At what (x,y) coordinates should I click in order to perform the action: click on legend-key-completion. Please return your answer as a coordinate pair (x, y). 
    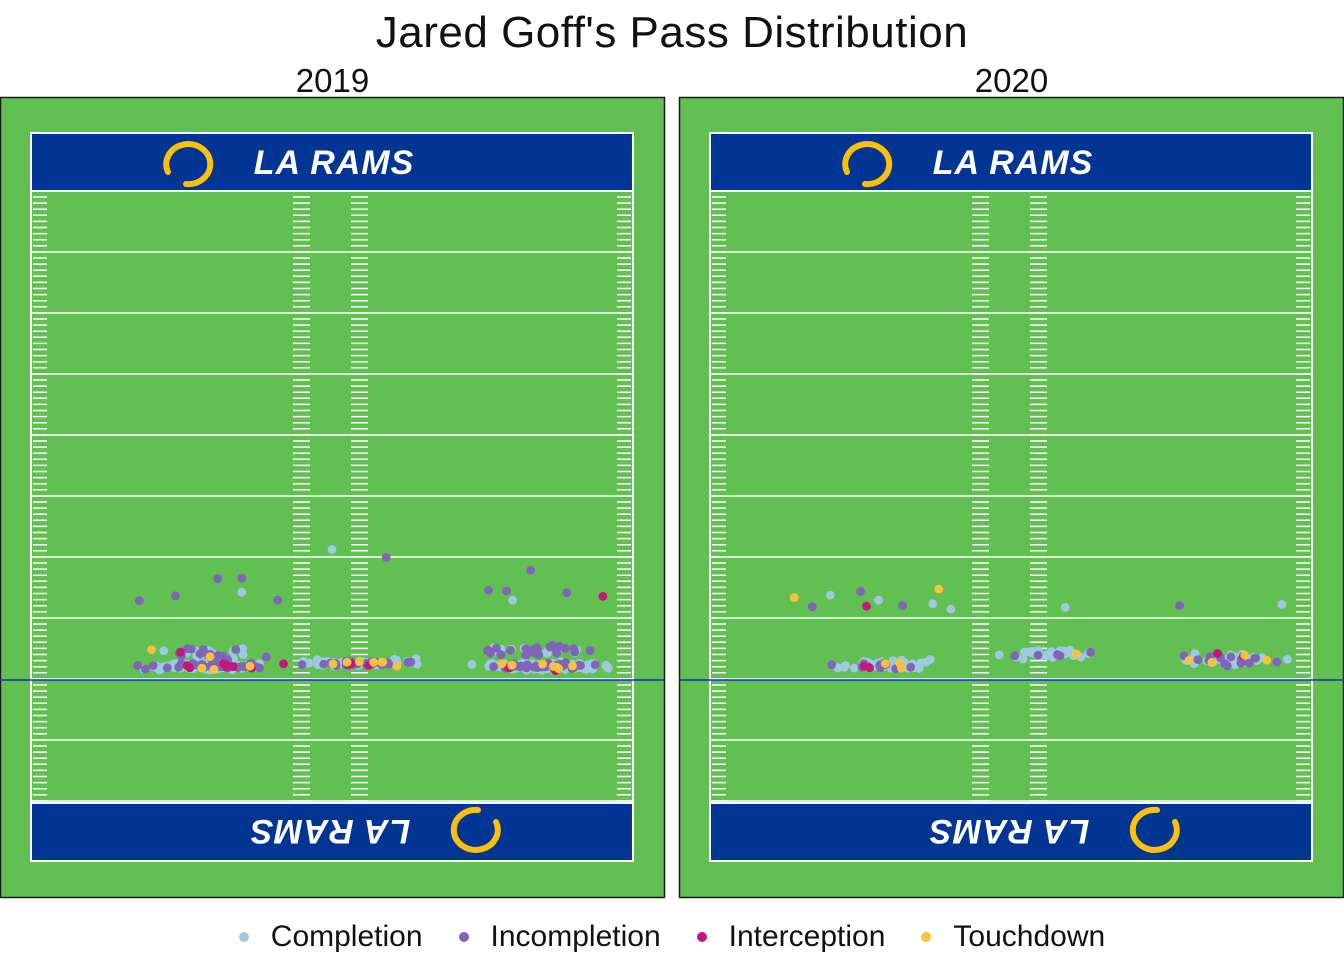
    Looking at the image, I should click on (243, 937).